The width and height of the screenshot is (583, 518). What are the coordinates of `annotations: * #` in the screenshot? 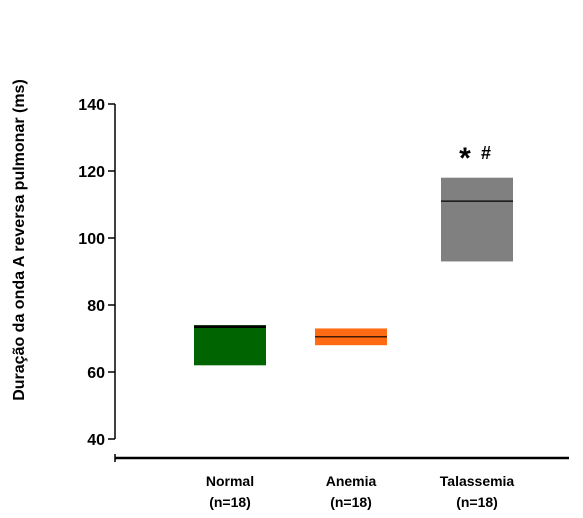 It's located at (475, 158).